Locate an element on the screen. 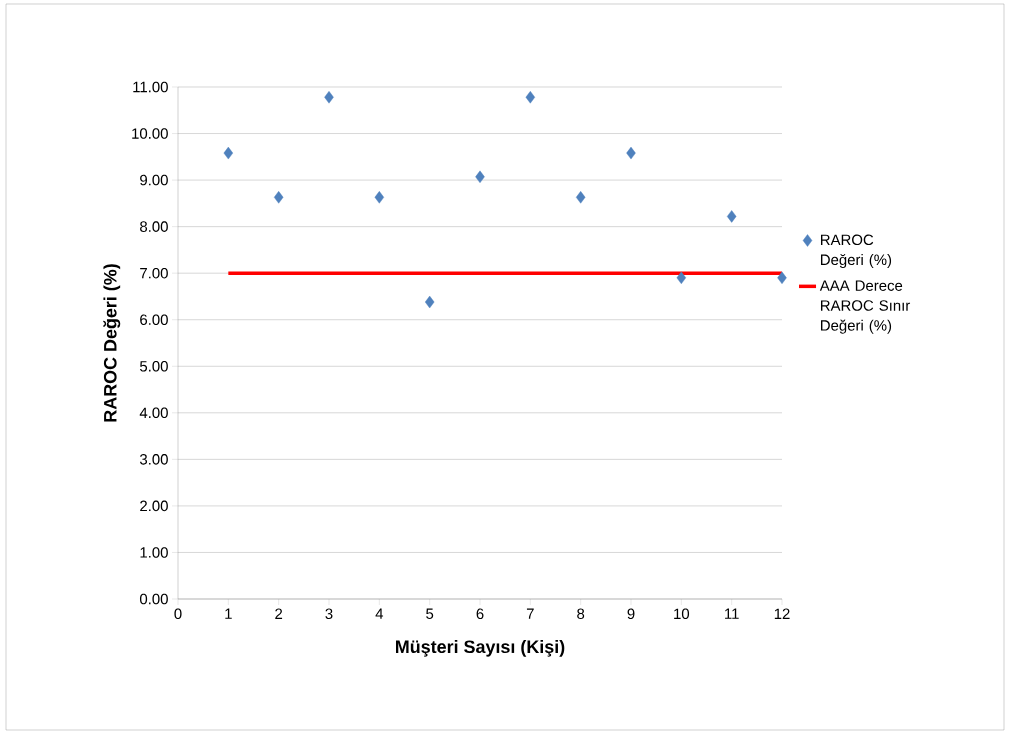 This screenshot has width=1010, height=734. legend-label: RAROC Değeri (%) is located at coordinates (856, 251).